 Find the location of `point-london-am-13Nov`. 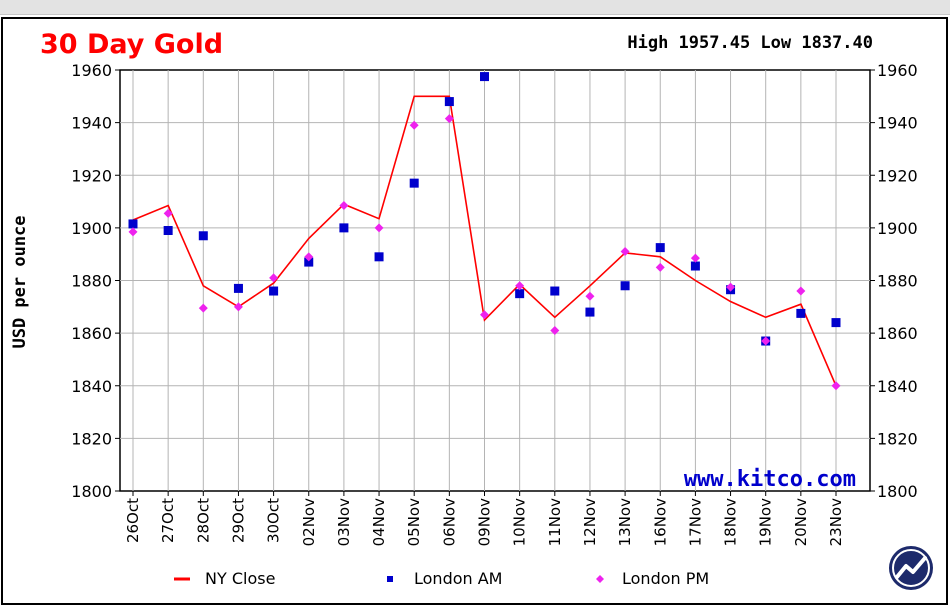

point-london-am-13Nov is located at coordinates (625, 286).